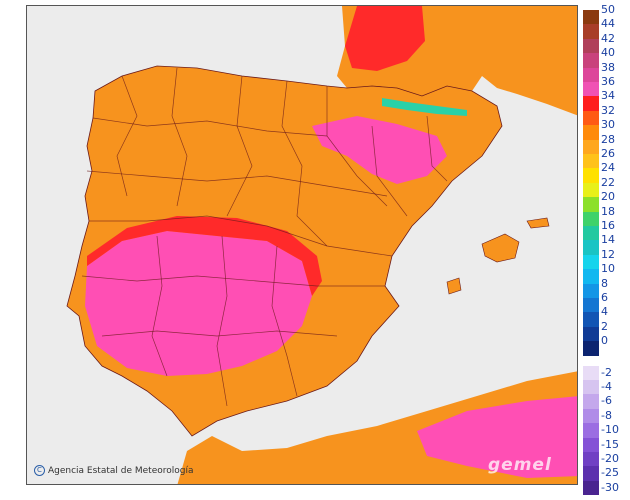 Image resolution: width=630 pixels, height=500 pixels. What do you see at coordinates (604, 326) in the screenshot?
I see `legend-label: 2` at bounding box center [604, 326].